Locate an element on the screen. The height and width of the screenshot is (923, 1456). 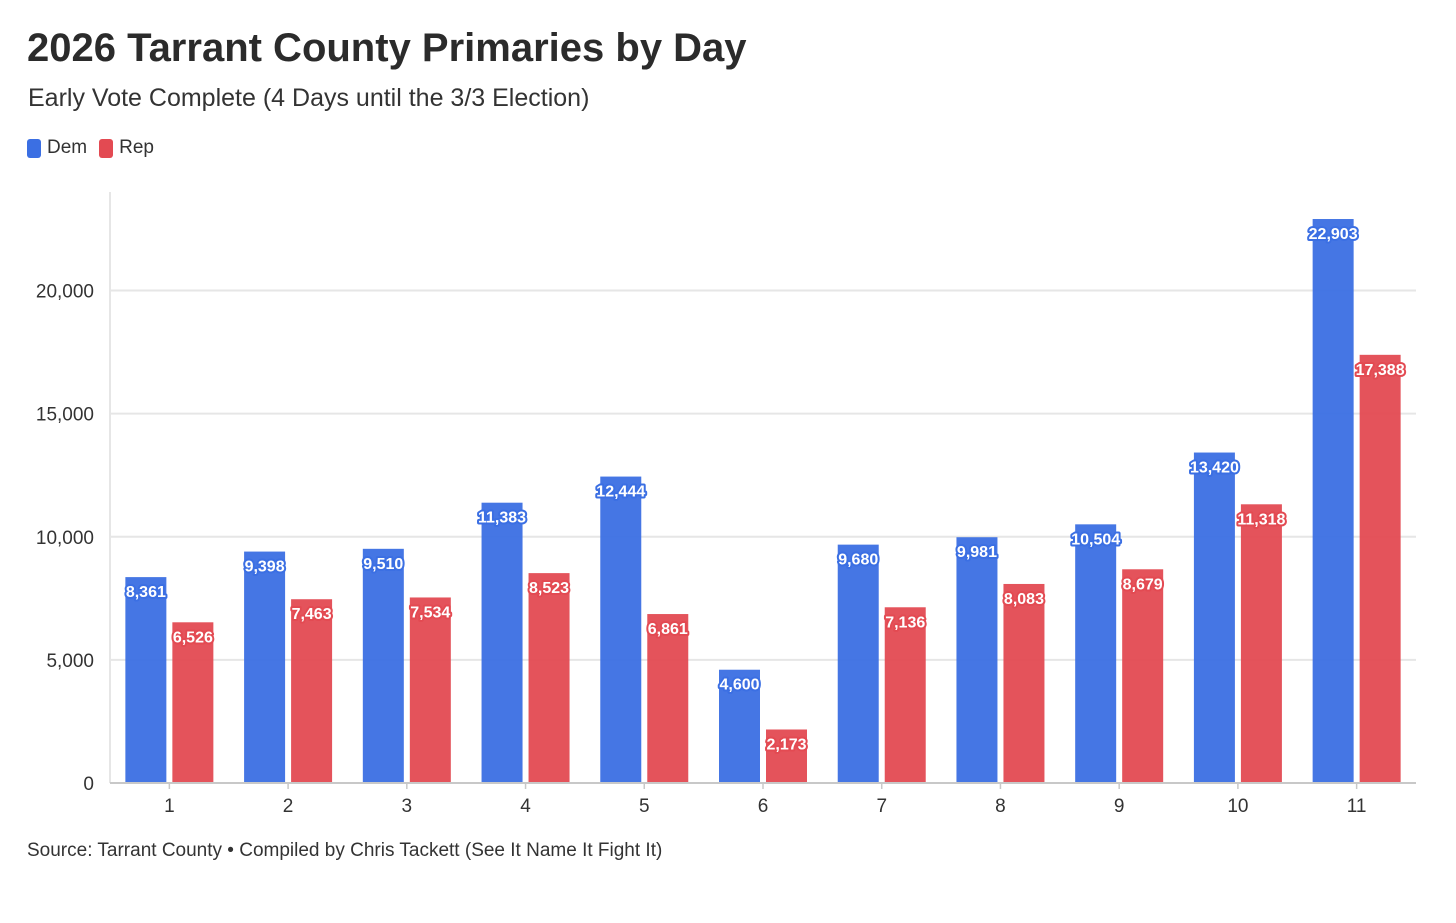
legend-swatch-rep is located at coordinates (106, 148).